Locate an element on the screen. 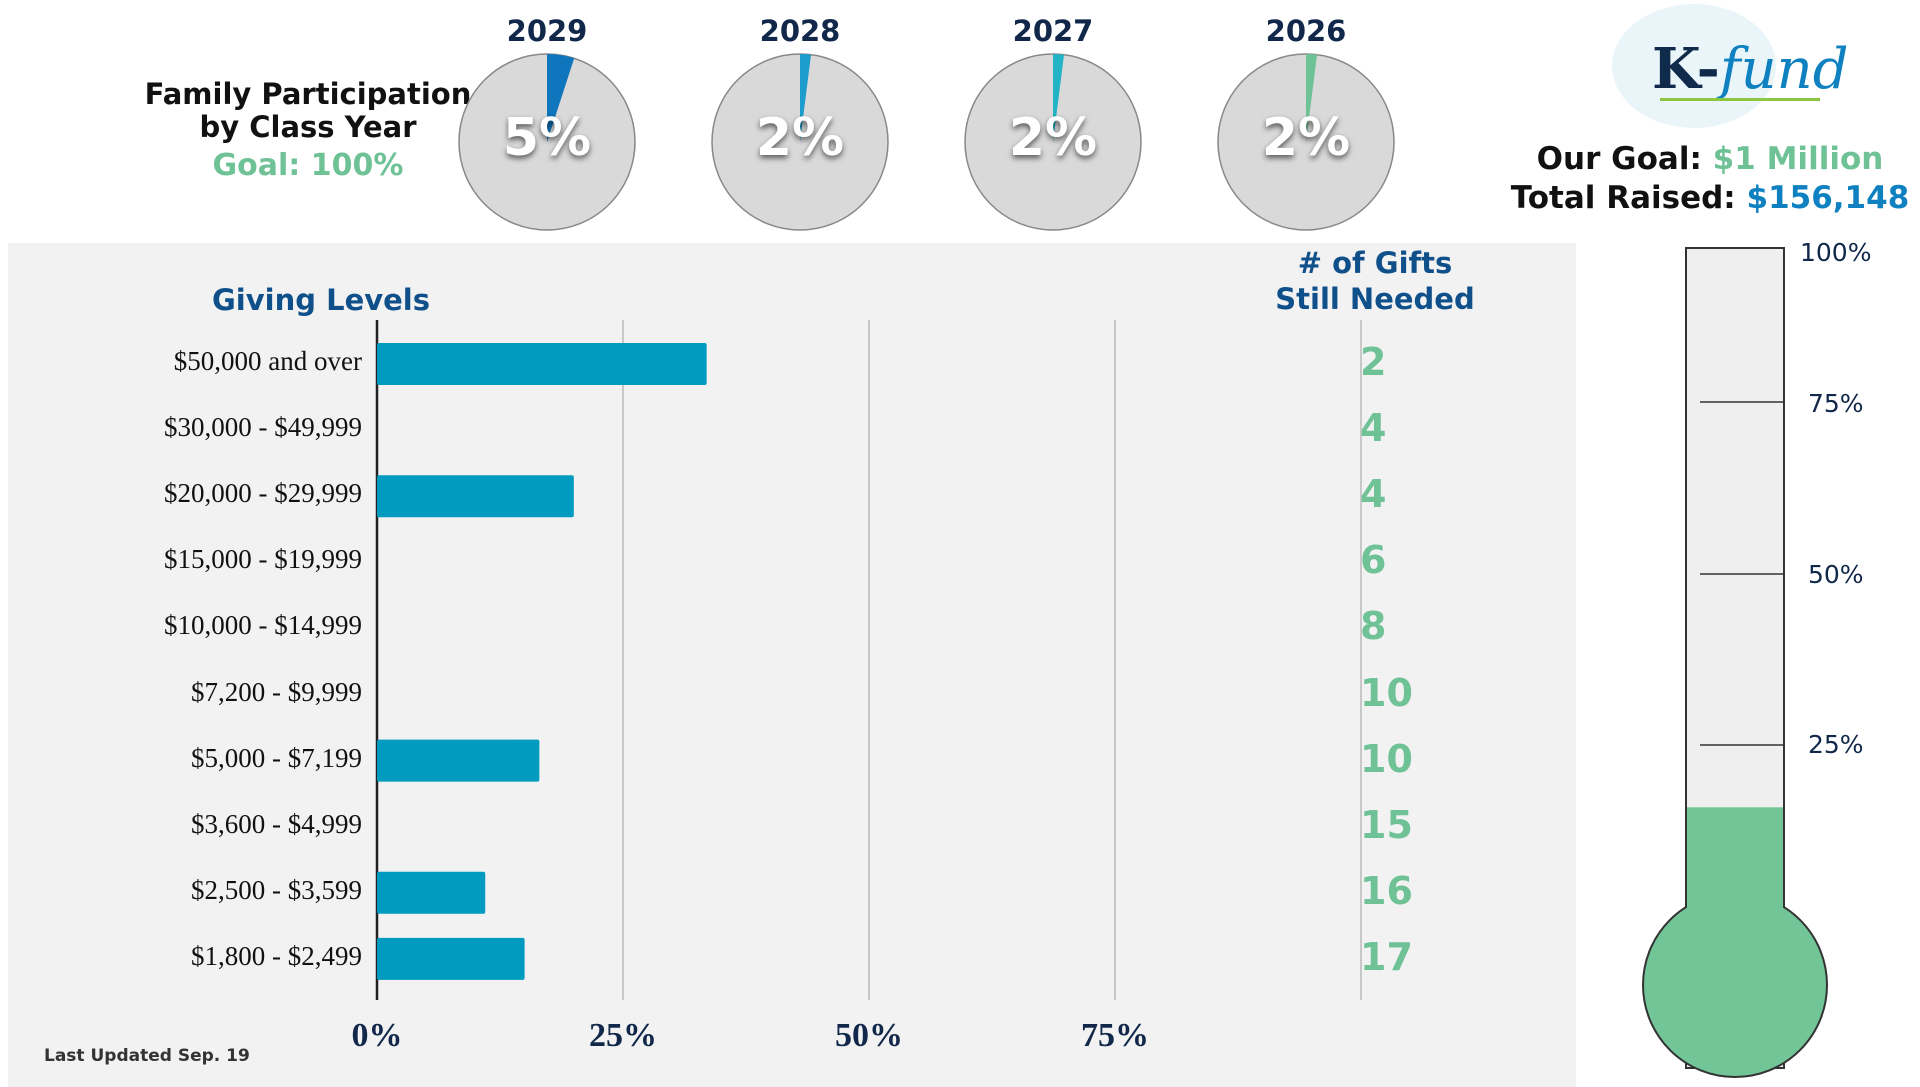 This screenshot has width=1920, height=1087. pie-slice-2028 is located at coordinates (806, 98).